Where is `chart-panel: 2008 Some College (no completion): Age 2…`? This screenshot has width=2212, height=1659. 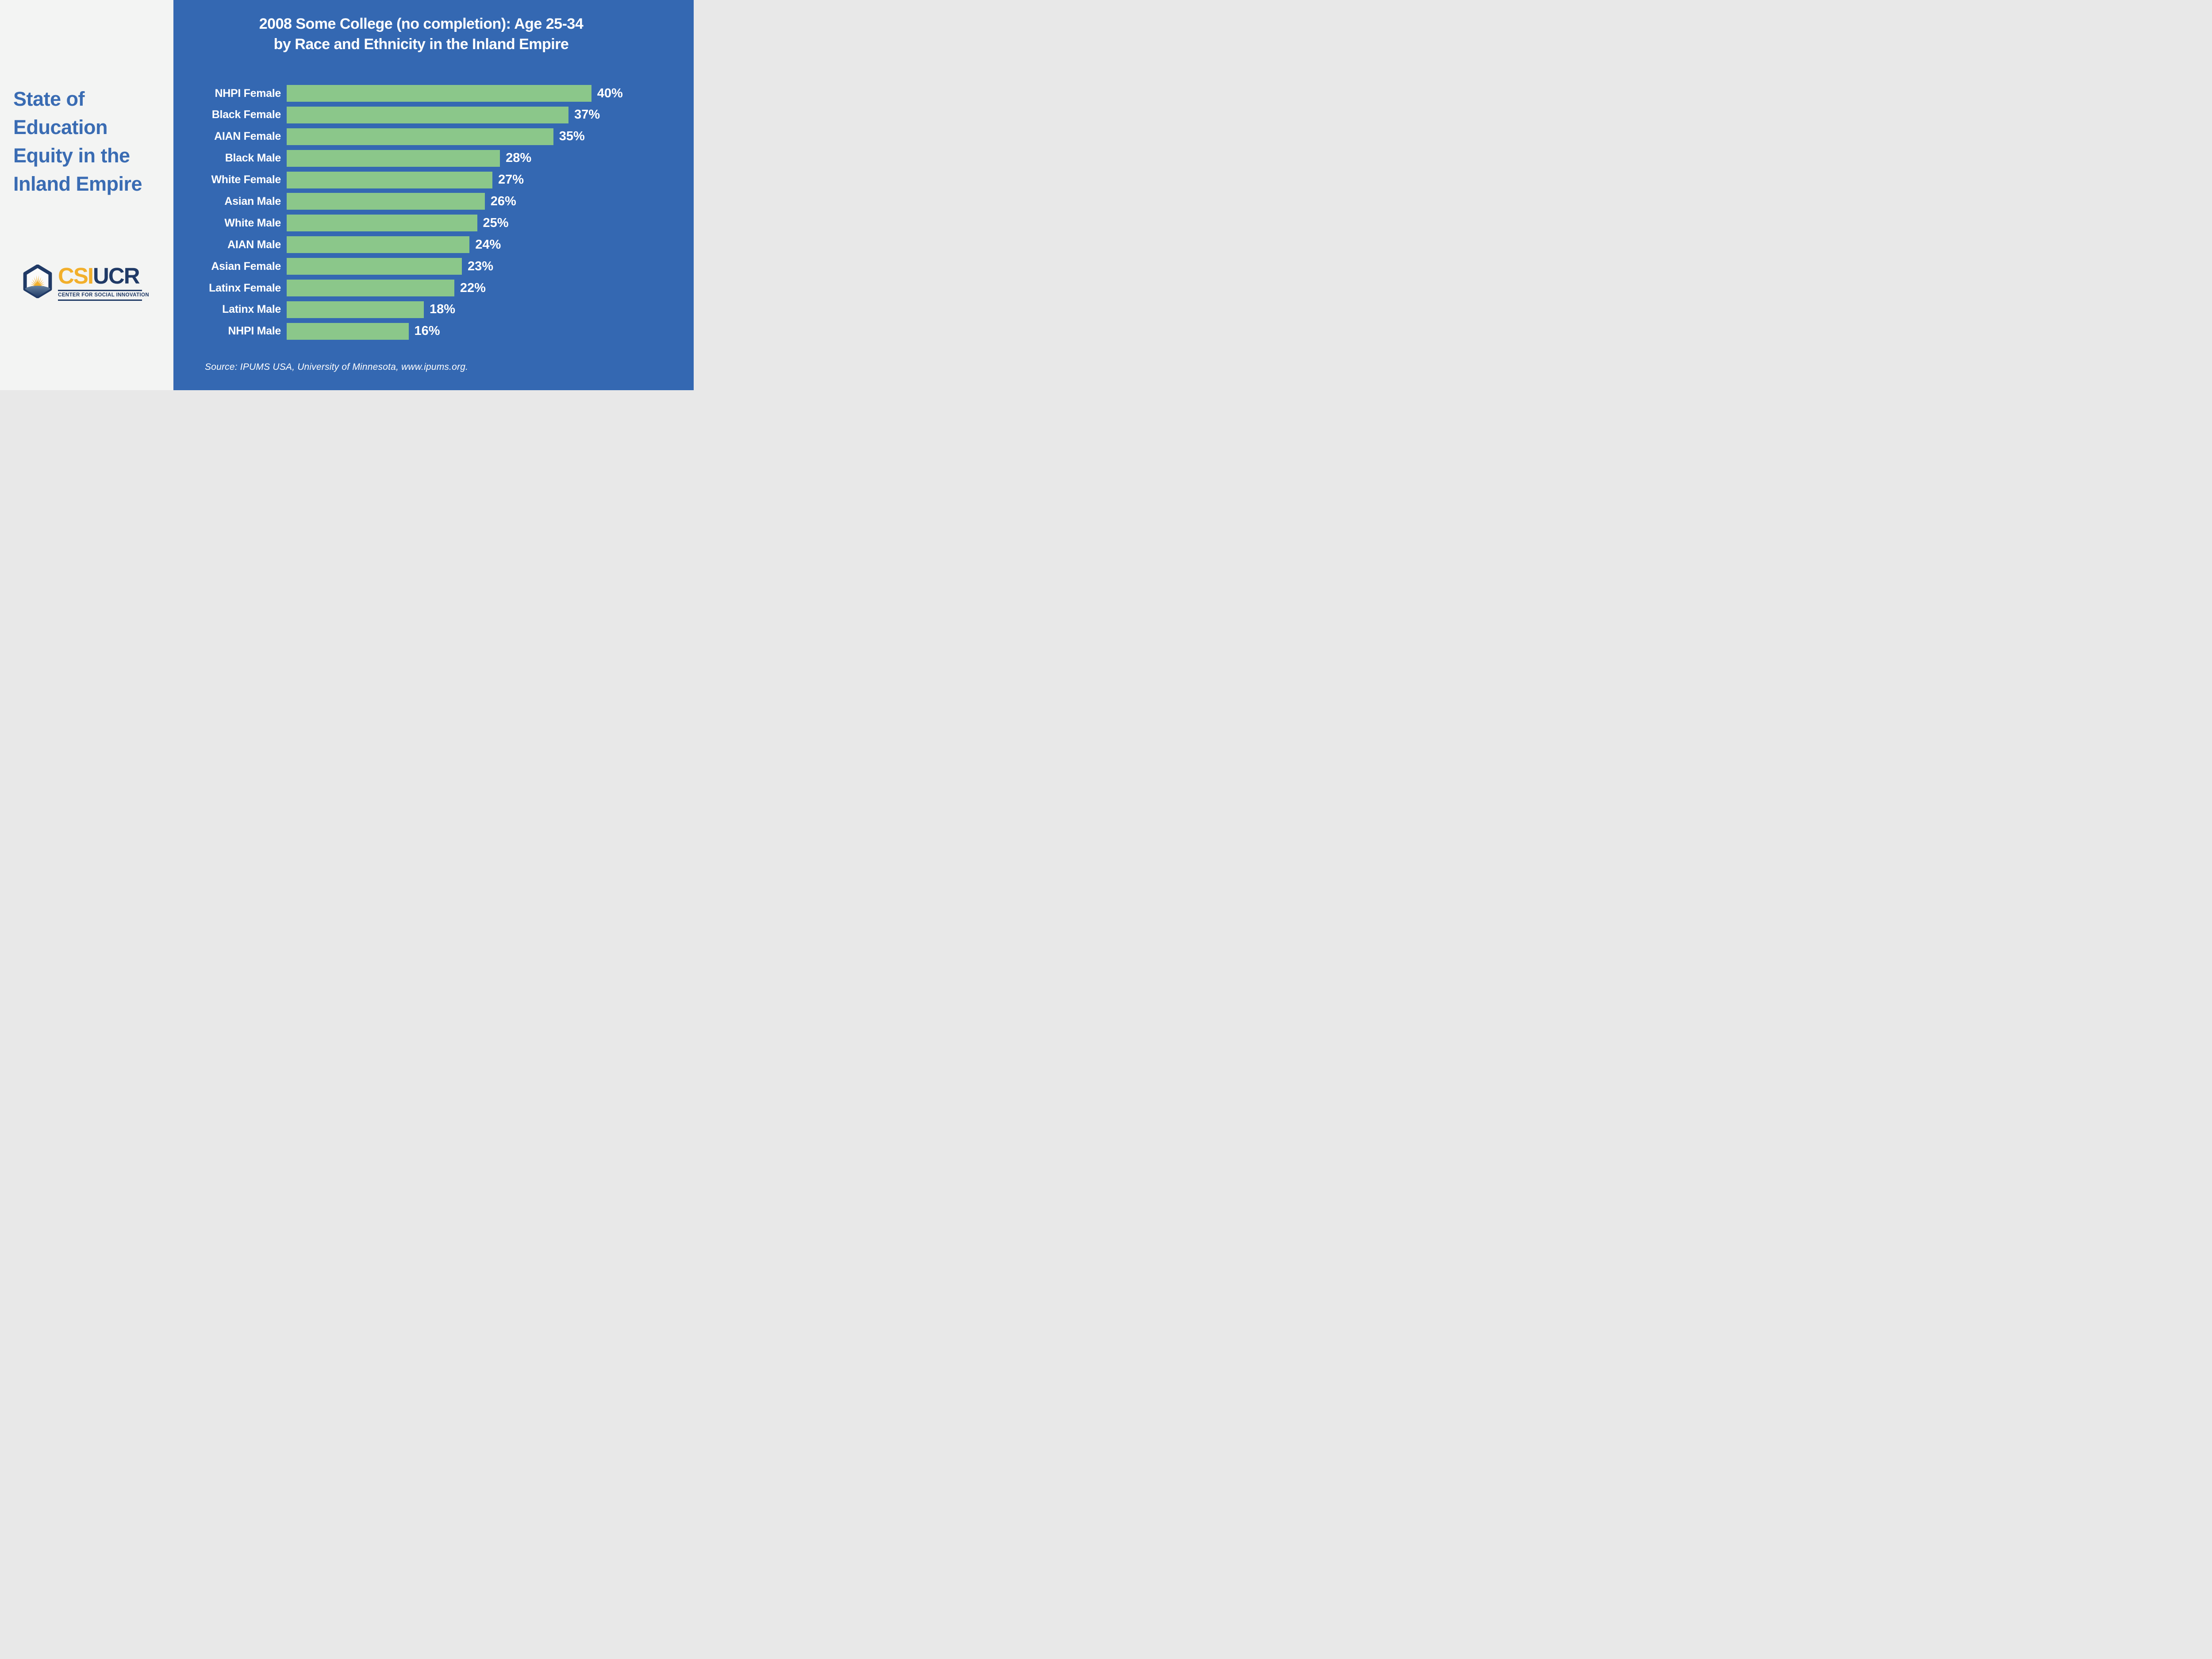
chart-panel: 2008 Some College (no completion): Age 2… is located at coordinates (434, 195).